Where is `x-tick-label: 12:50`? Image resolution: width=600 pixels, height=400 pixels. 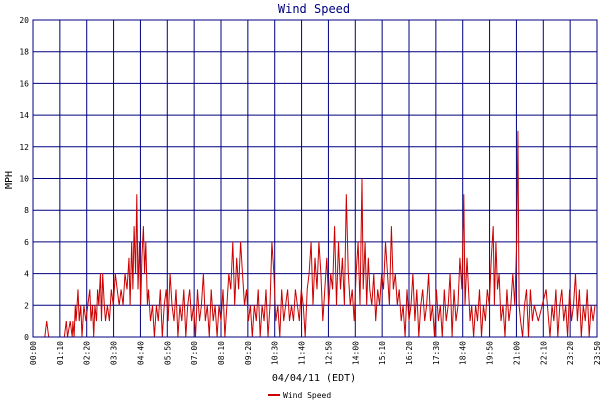 x-tick-label: 12:50 is located at coordinates (328, 353).